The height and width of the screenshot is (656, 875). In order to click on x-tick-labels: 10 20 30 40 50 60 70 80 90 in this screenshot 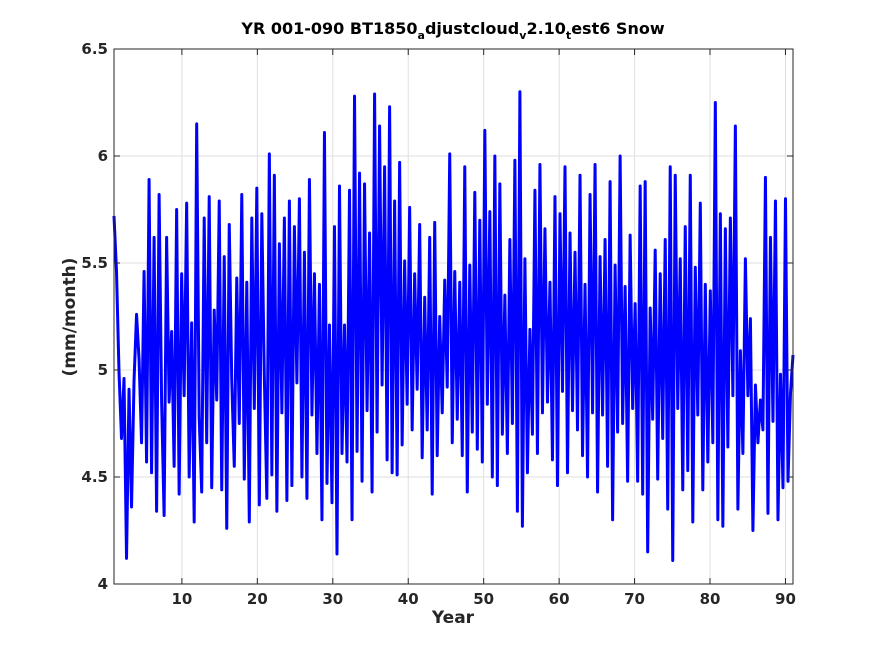, I will do `click(483, 599)`.